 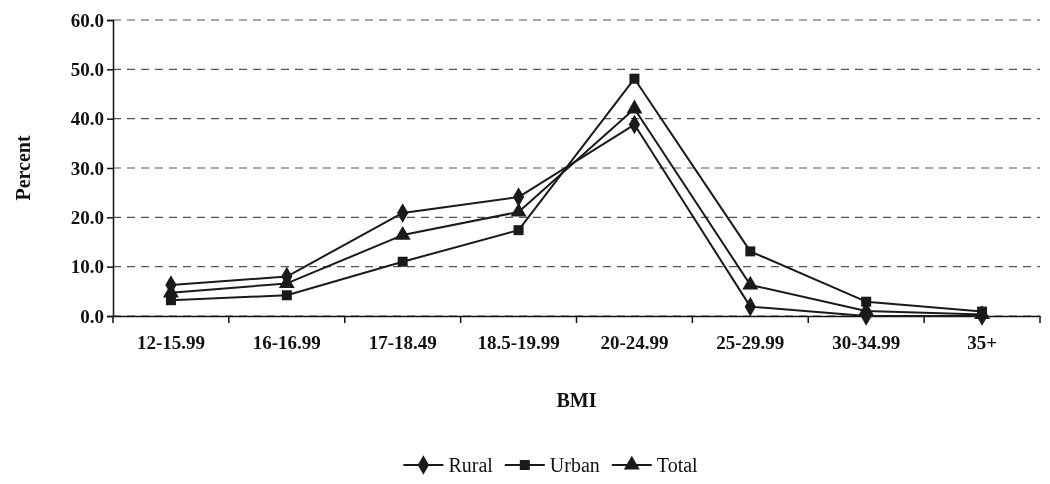 What do you see at coordinates (170, 343) in the screenshot?
I see `x-tick-label: 12-15.99` at bounding box center [170, 343].